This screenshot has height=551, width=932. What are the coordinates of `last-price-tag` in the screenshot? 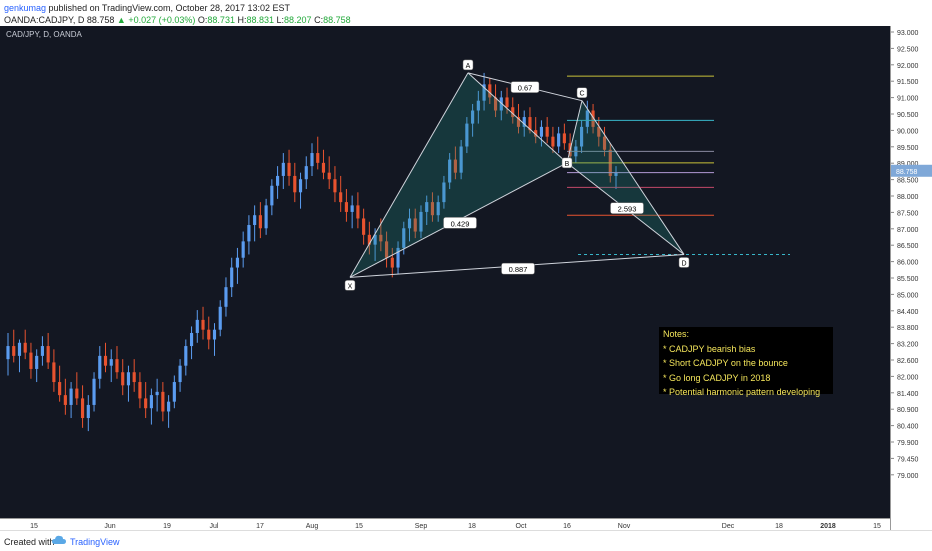 It's located at (911, 170).